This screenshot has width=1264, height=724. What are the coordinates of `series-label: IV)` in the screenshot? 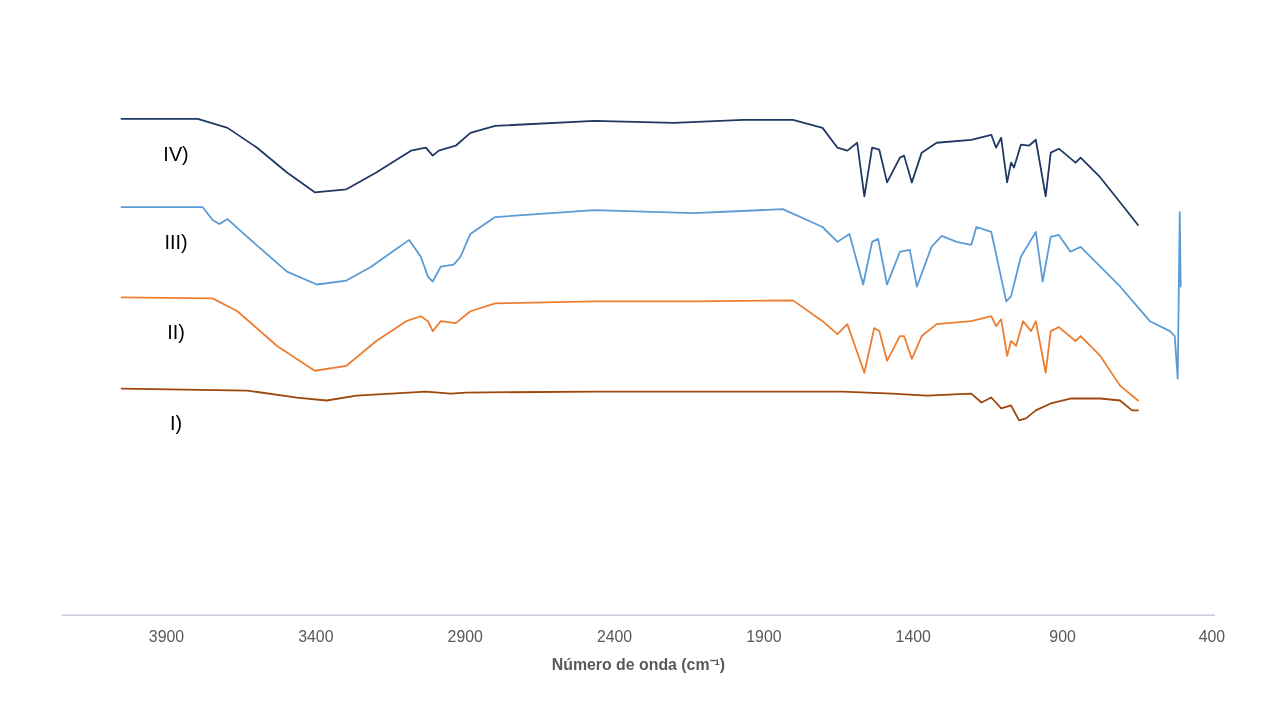 It's located at (176, 153).